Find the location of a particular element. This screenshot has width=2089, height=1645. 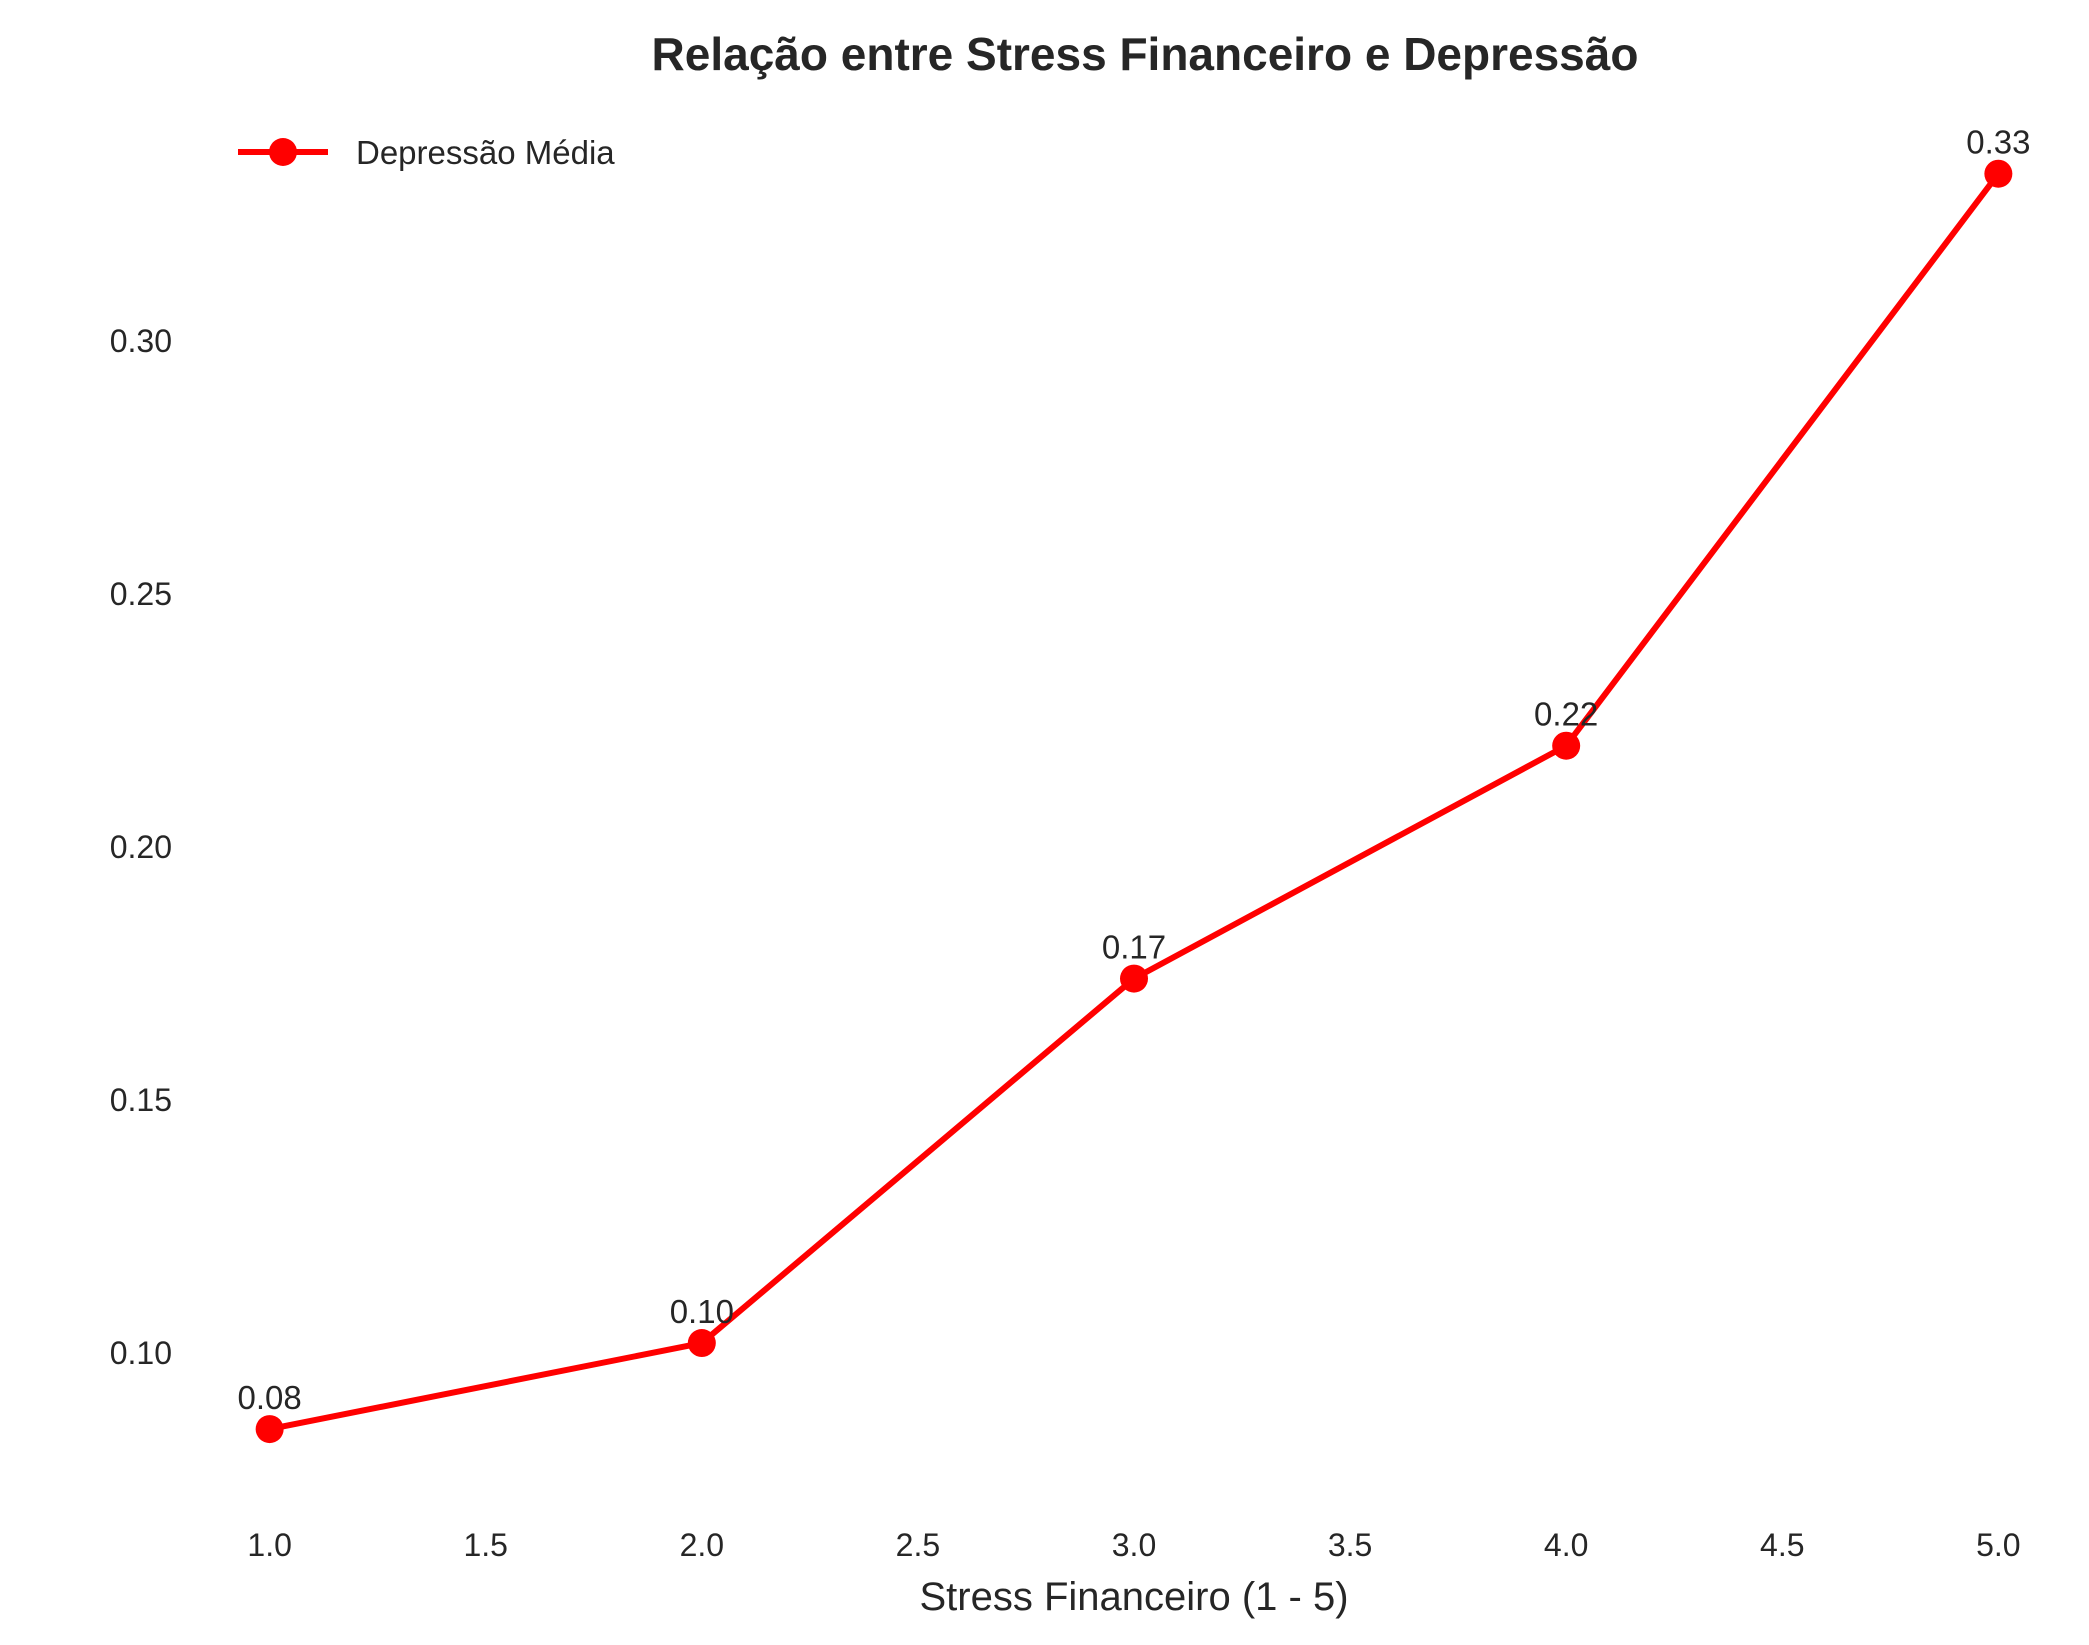

y-axis-ticks: 0.10 0.15 0.20 0.25 0.30 is located at coordinates (141, 847).